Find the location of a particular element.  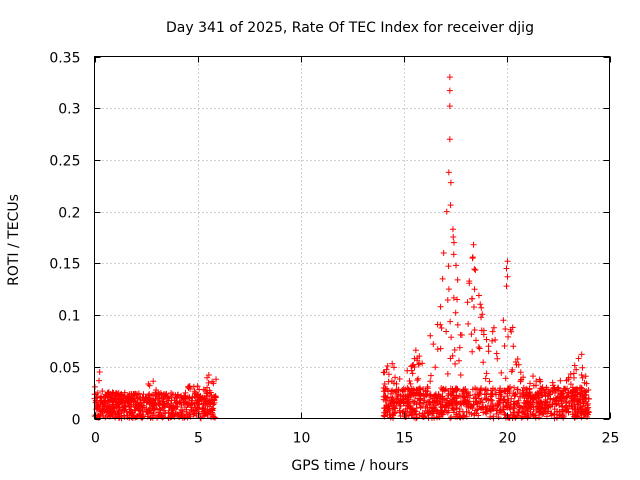

y-tick-labels: 0 0.05 0.1 0.15 0.2 0.25 0.3 0.35 is located at coordinates (64, 240).